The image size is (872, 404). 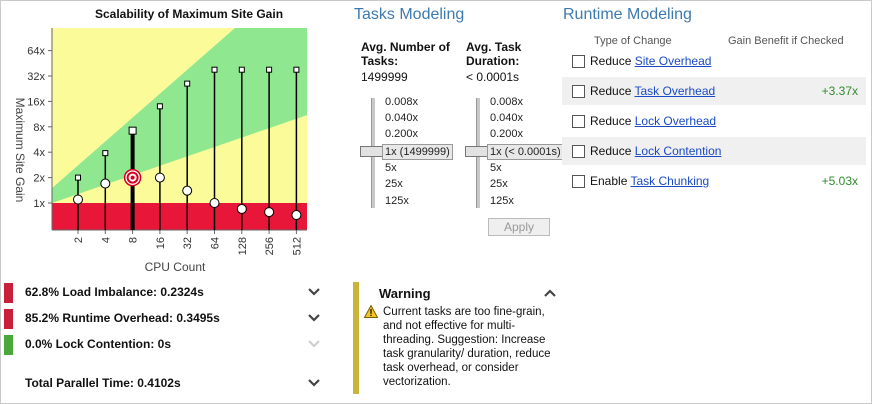 I want to click on runtime-row-task-overhead: Reduce Task Overhead +3.37x, so click(x=714, y=91).